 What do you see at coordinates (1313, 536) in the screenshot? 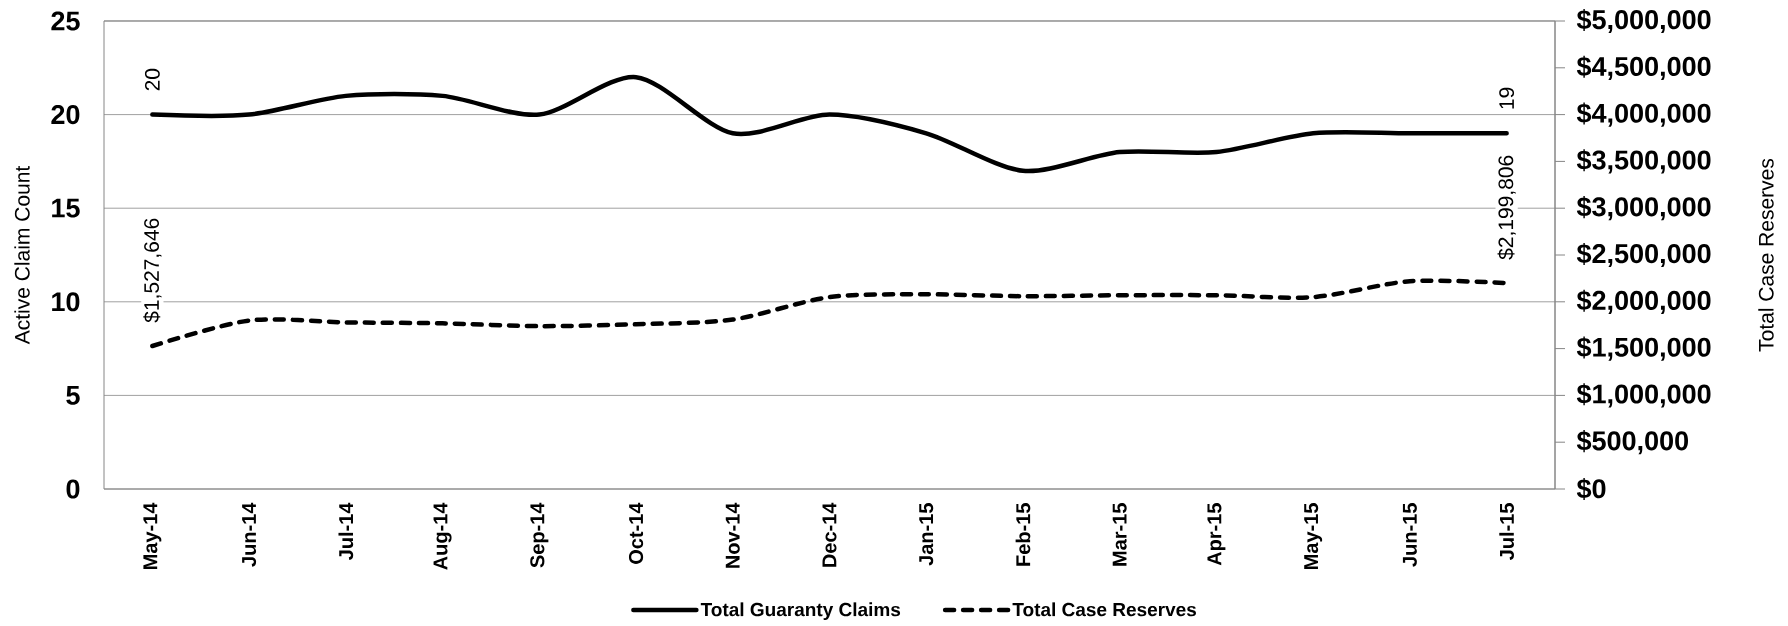
I see `x-tick-label: May-15` at bounding box center [1313, 536].